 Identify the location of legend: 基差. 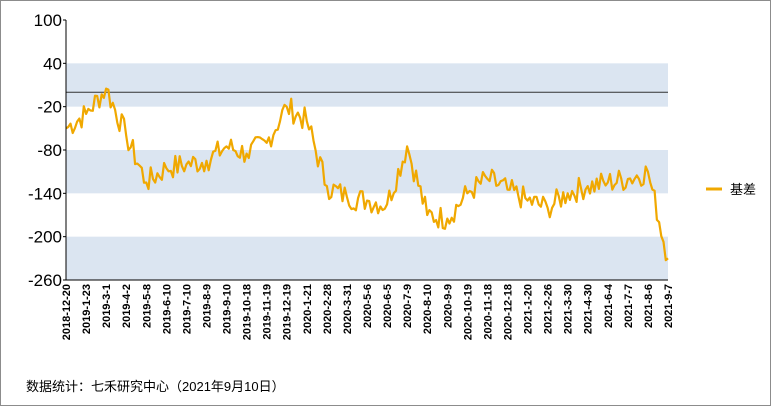
(731, 189).